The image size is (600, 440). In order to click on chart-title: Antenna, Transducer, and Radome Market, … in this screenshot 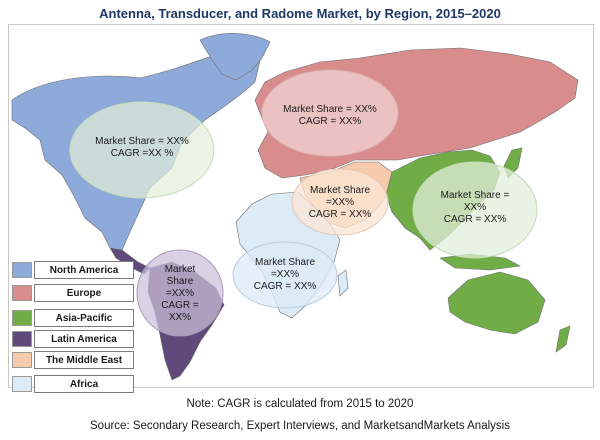, I will do `click(300, 13)`.